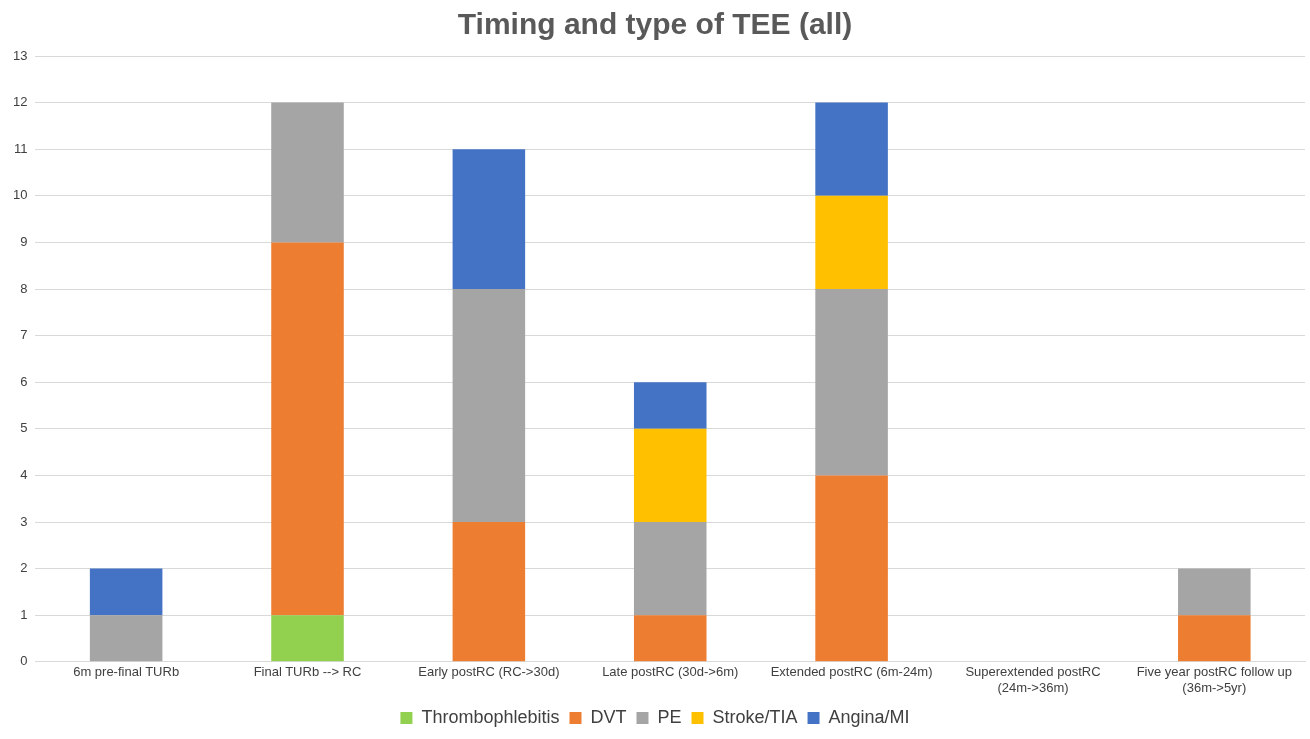  Describe the element at coordinates (24, 335) in the screenshot. I see `y-tick-label: 7` at that location.